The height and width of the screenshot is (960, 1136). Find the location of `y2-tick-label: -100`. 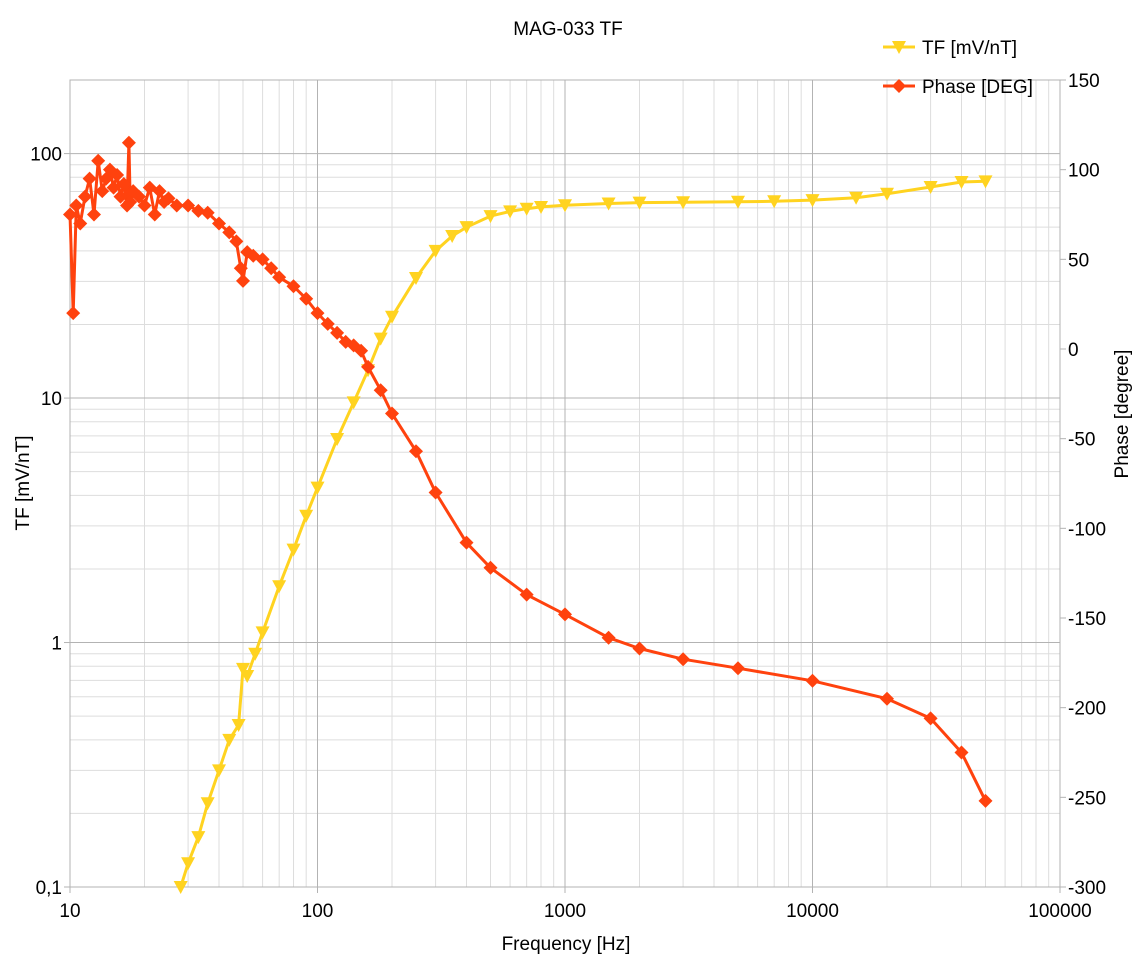

y2-tick-label: -100 is located at coordinates (1087, 529).